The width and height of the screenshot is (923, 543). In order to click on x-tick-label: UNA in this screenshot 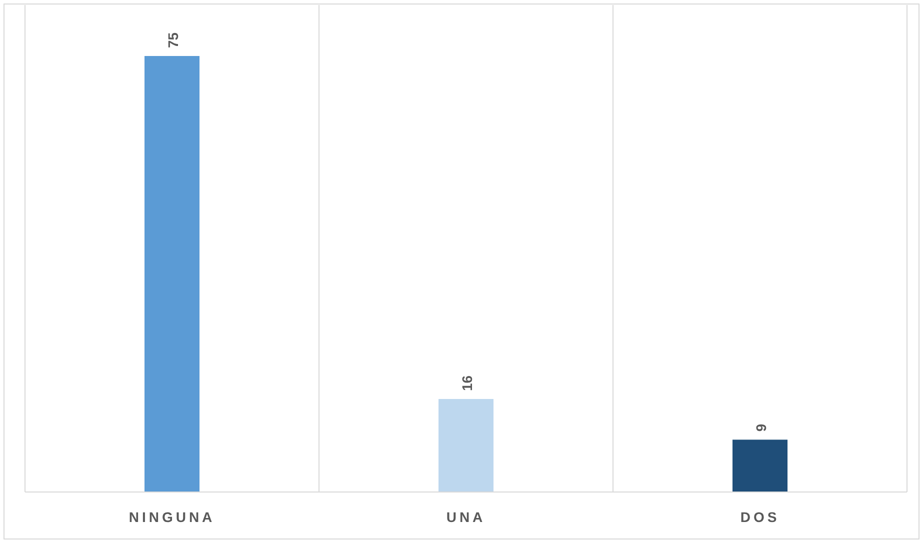, I will do `click(466, 516)`.